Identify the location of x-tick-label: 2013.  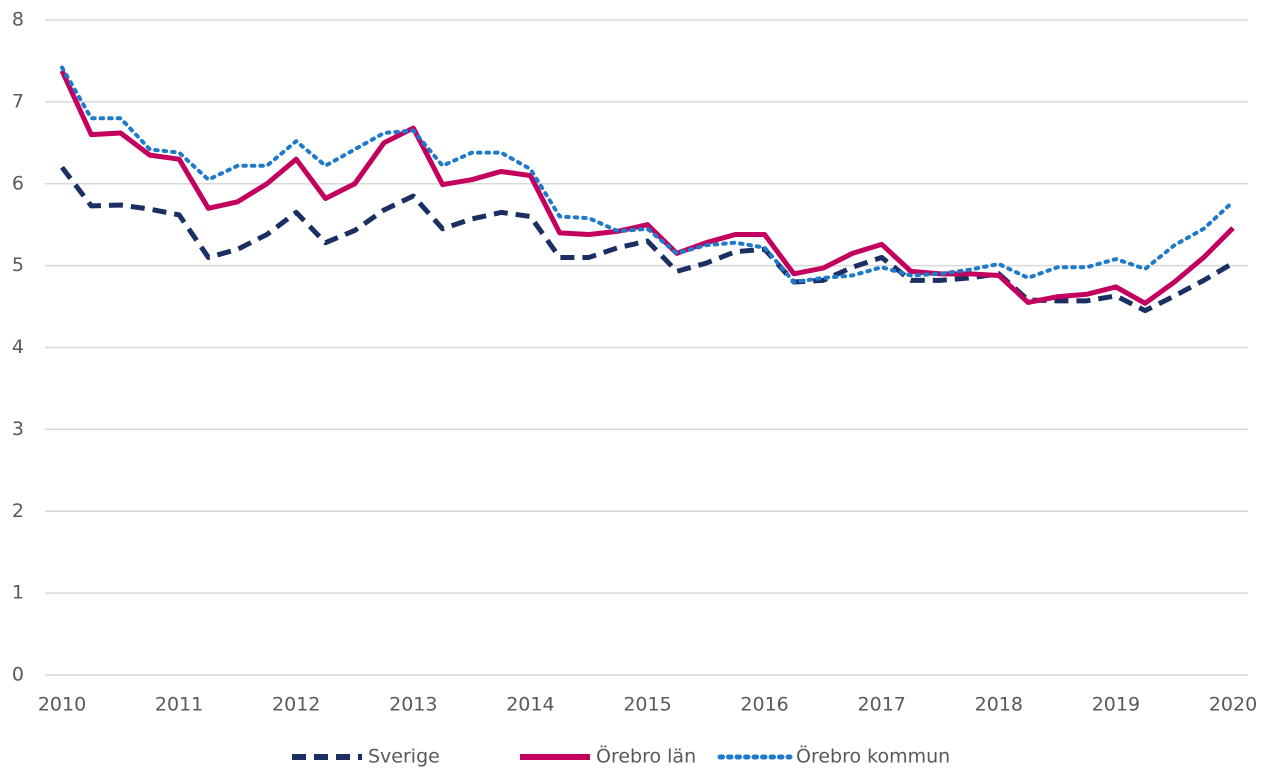
(413, 705).